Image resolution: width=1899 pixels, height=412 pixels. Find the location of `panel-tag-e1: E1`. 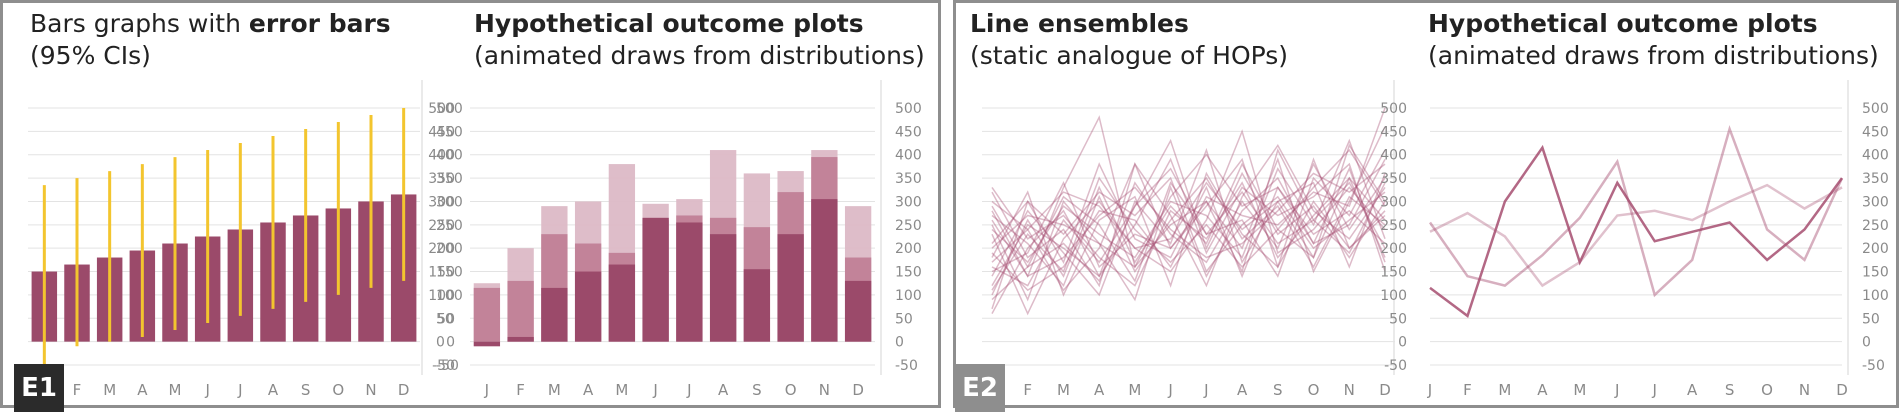

panel-tag-e1: E1 is located at coordinates (39, 388).